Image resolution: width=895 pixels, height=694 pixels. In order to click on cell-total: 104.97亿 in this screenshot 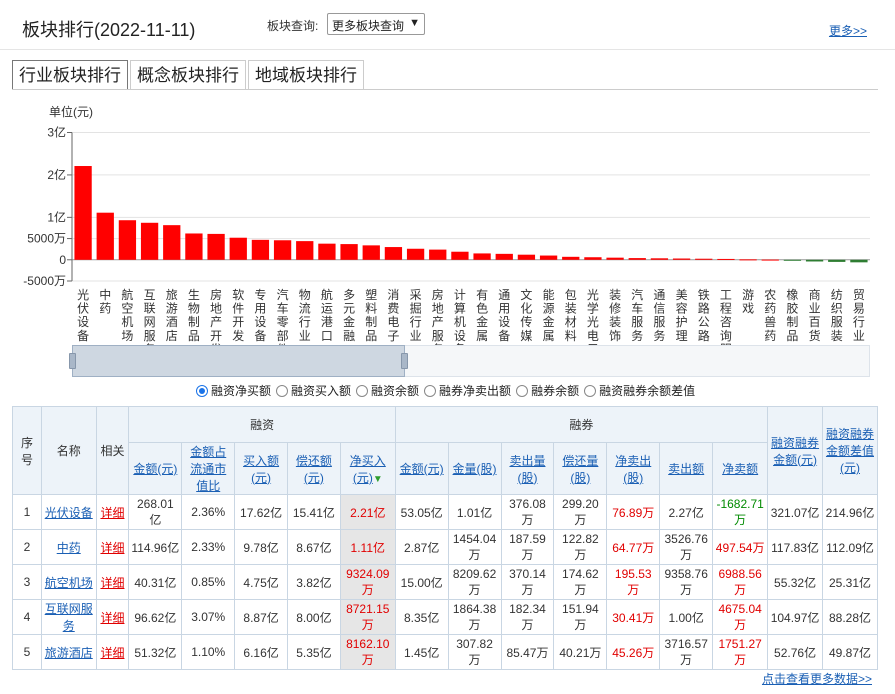, I will do `click(795, 617)`.